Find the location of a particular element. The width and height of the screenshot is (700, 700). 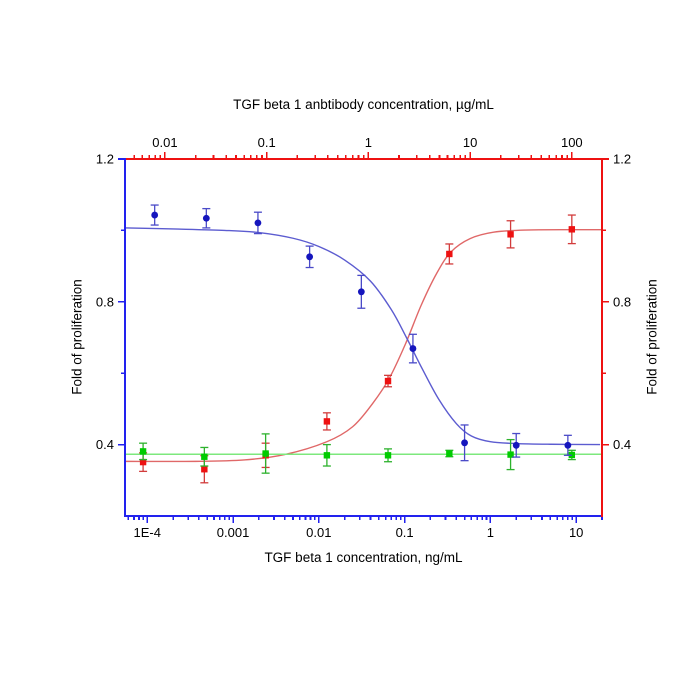

bottom-axis-tick-label: 0.001 is located at coordinates (233, 532).